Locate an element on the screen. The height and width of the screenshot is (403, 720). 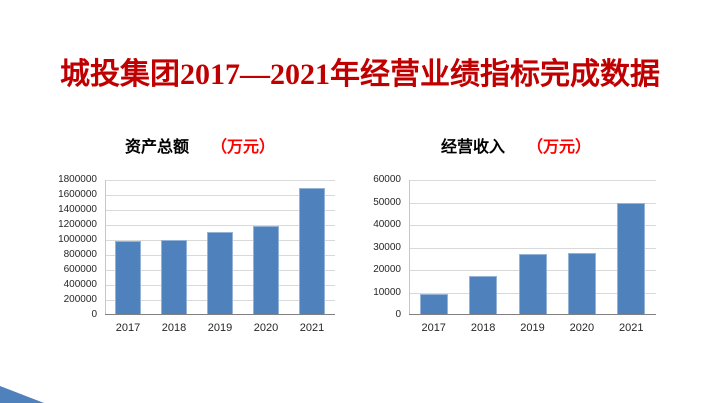
y-tick-label: 200000 is located at coordinates (80, 299).